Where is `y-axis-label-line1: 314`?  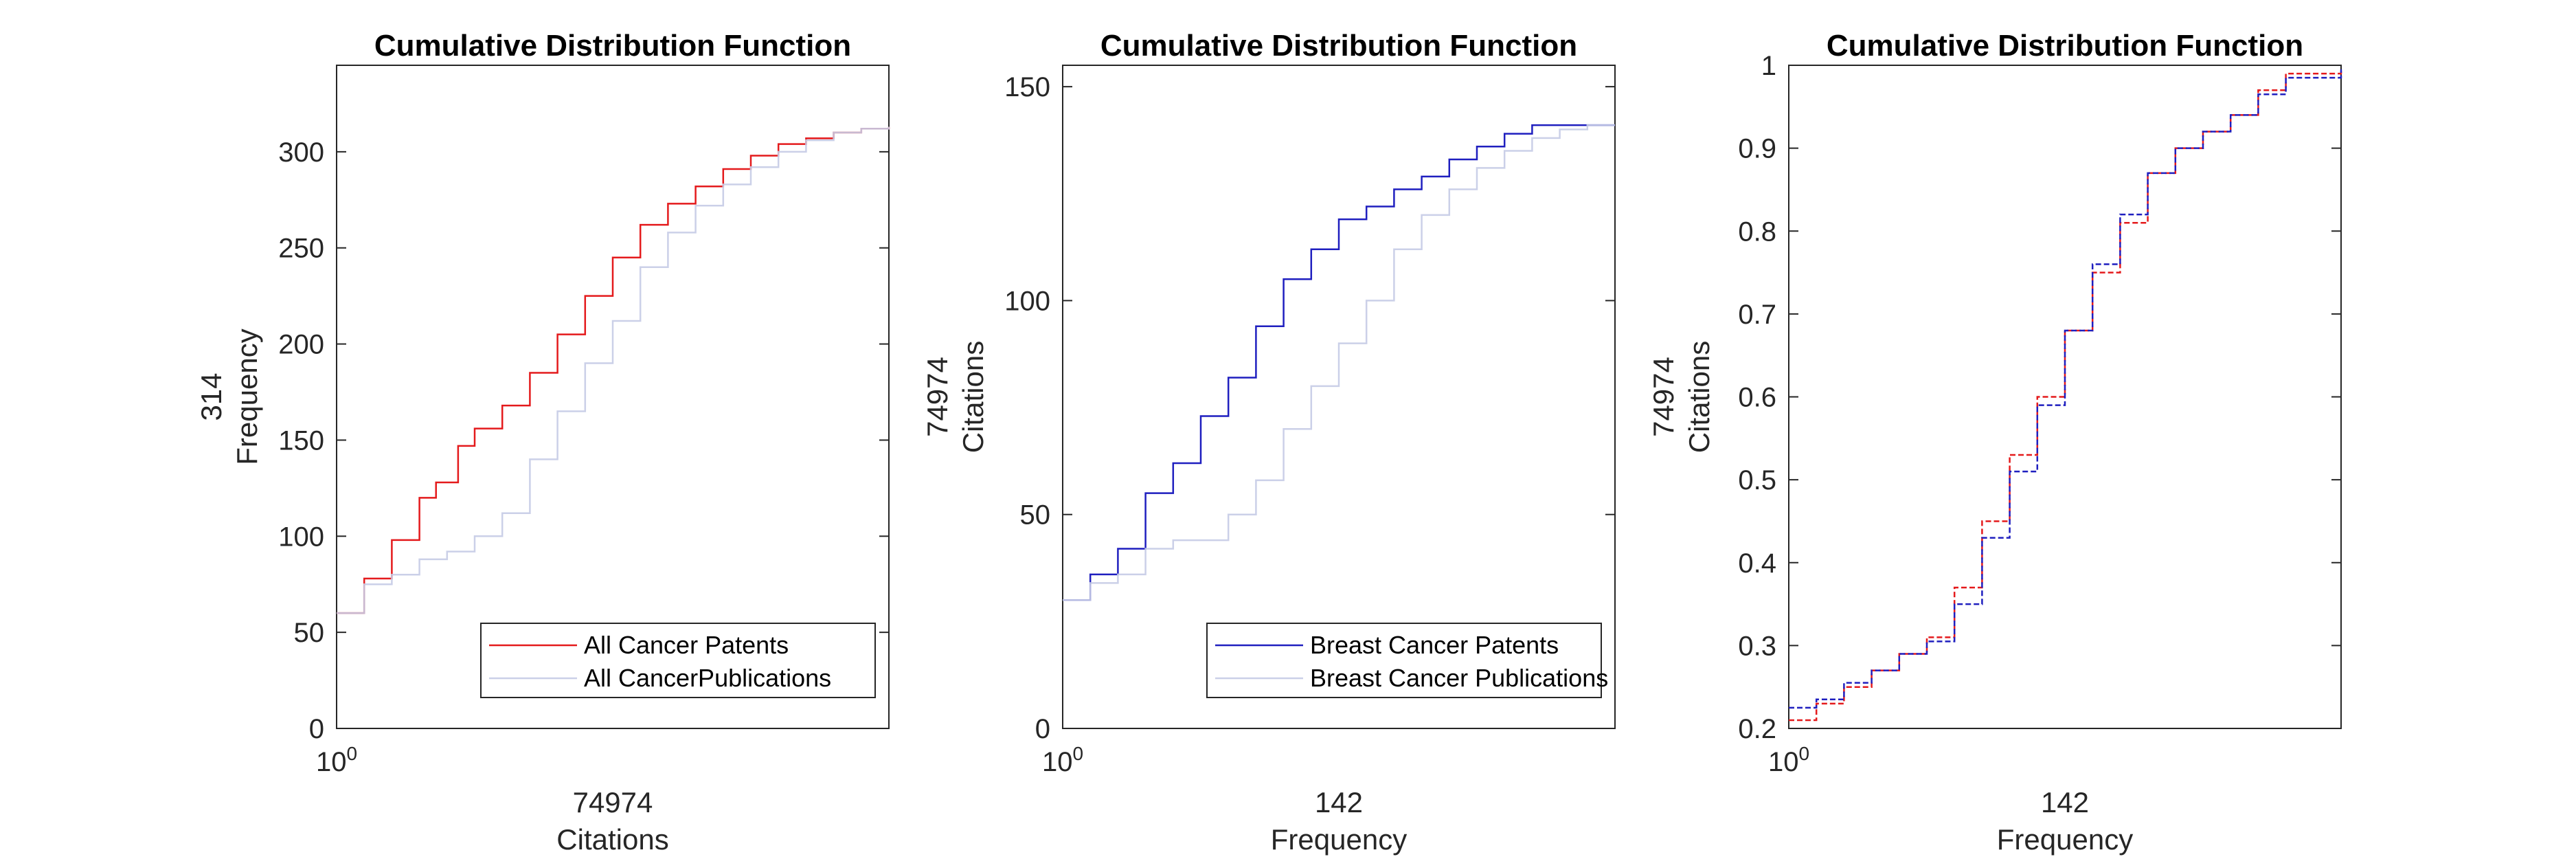
y-axis-label-line1: 314 is located at coordinates (211, 397).